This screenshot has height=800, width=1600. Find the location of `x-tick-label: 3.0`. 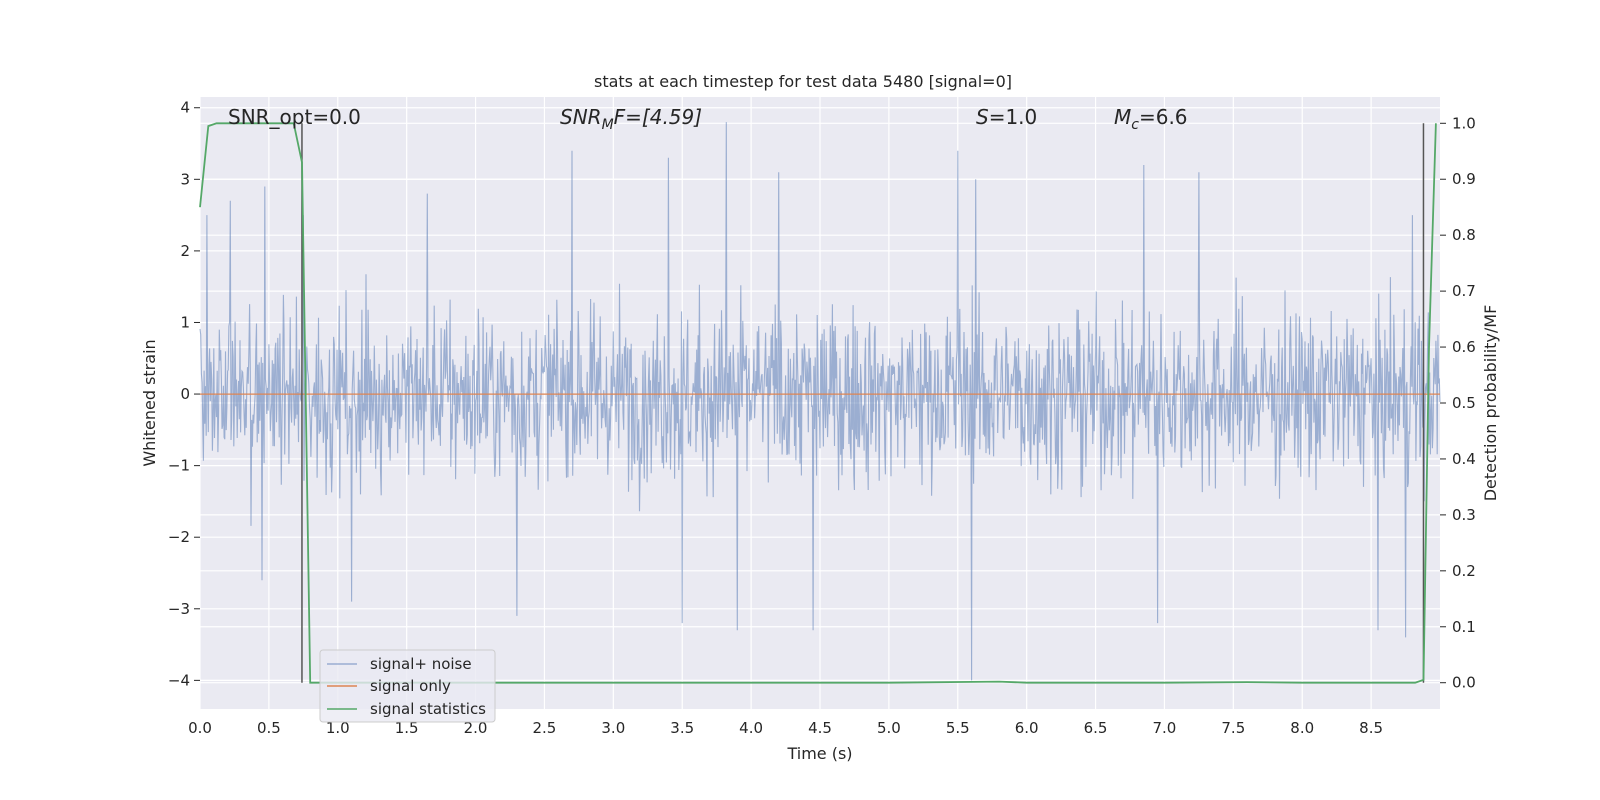

x-tick-label: 3.0 is located at coordinates (613, 728).